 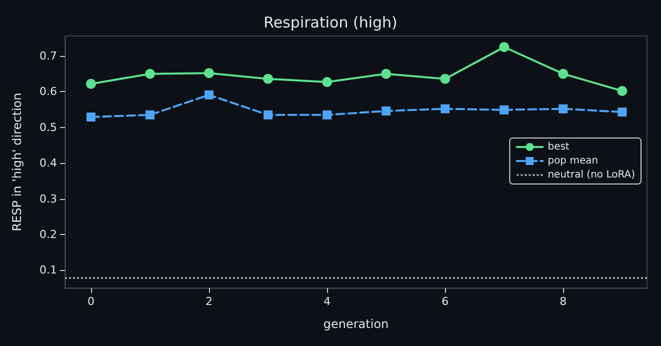 I want to click on x-tick-label: 2, so click(x=209, y=301).